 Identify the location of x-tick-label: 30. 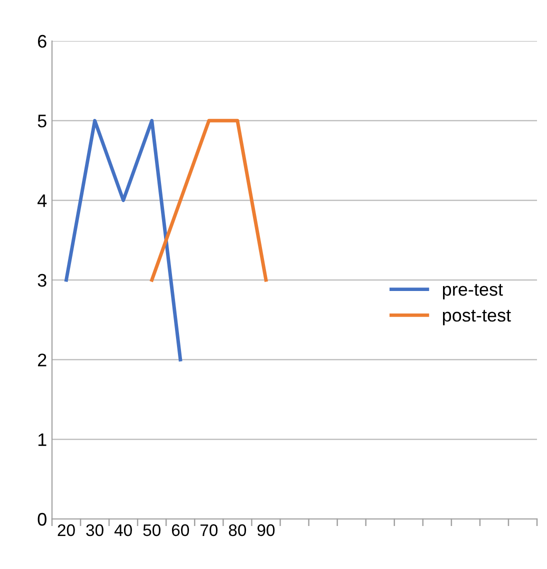
(95, 530).